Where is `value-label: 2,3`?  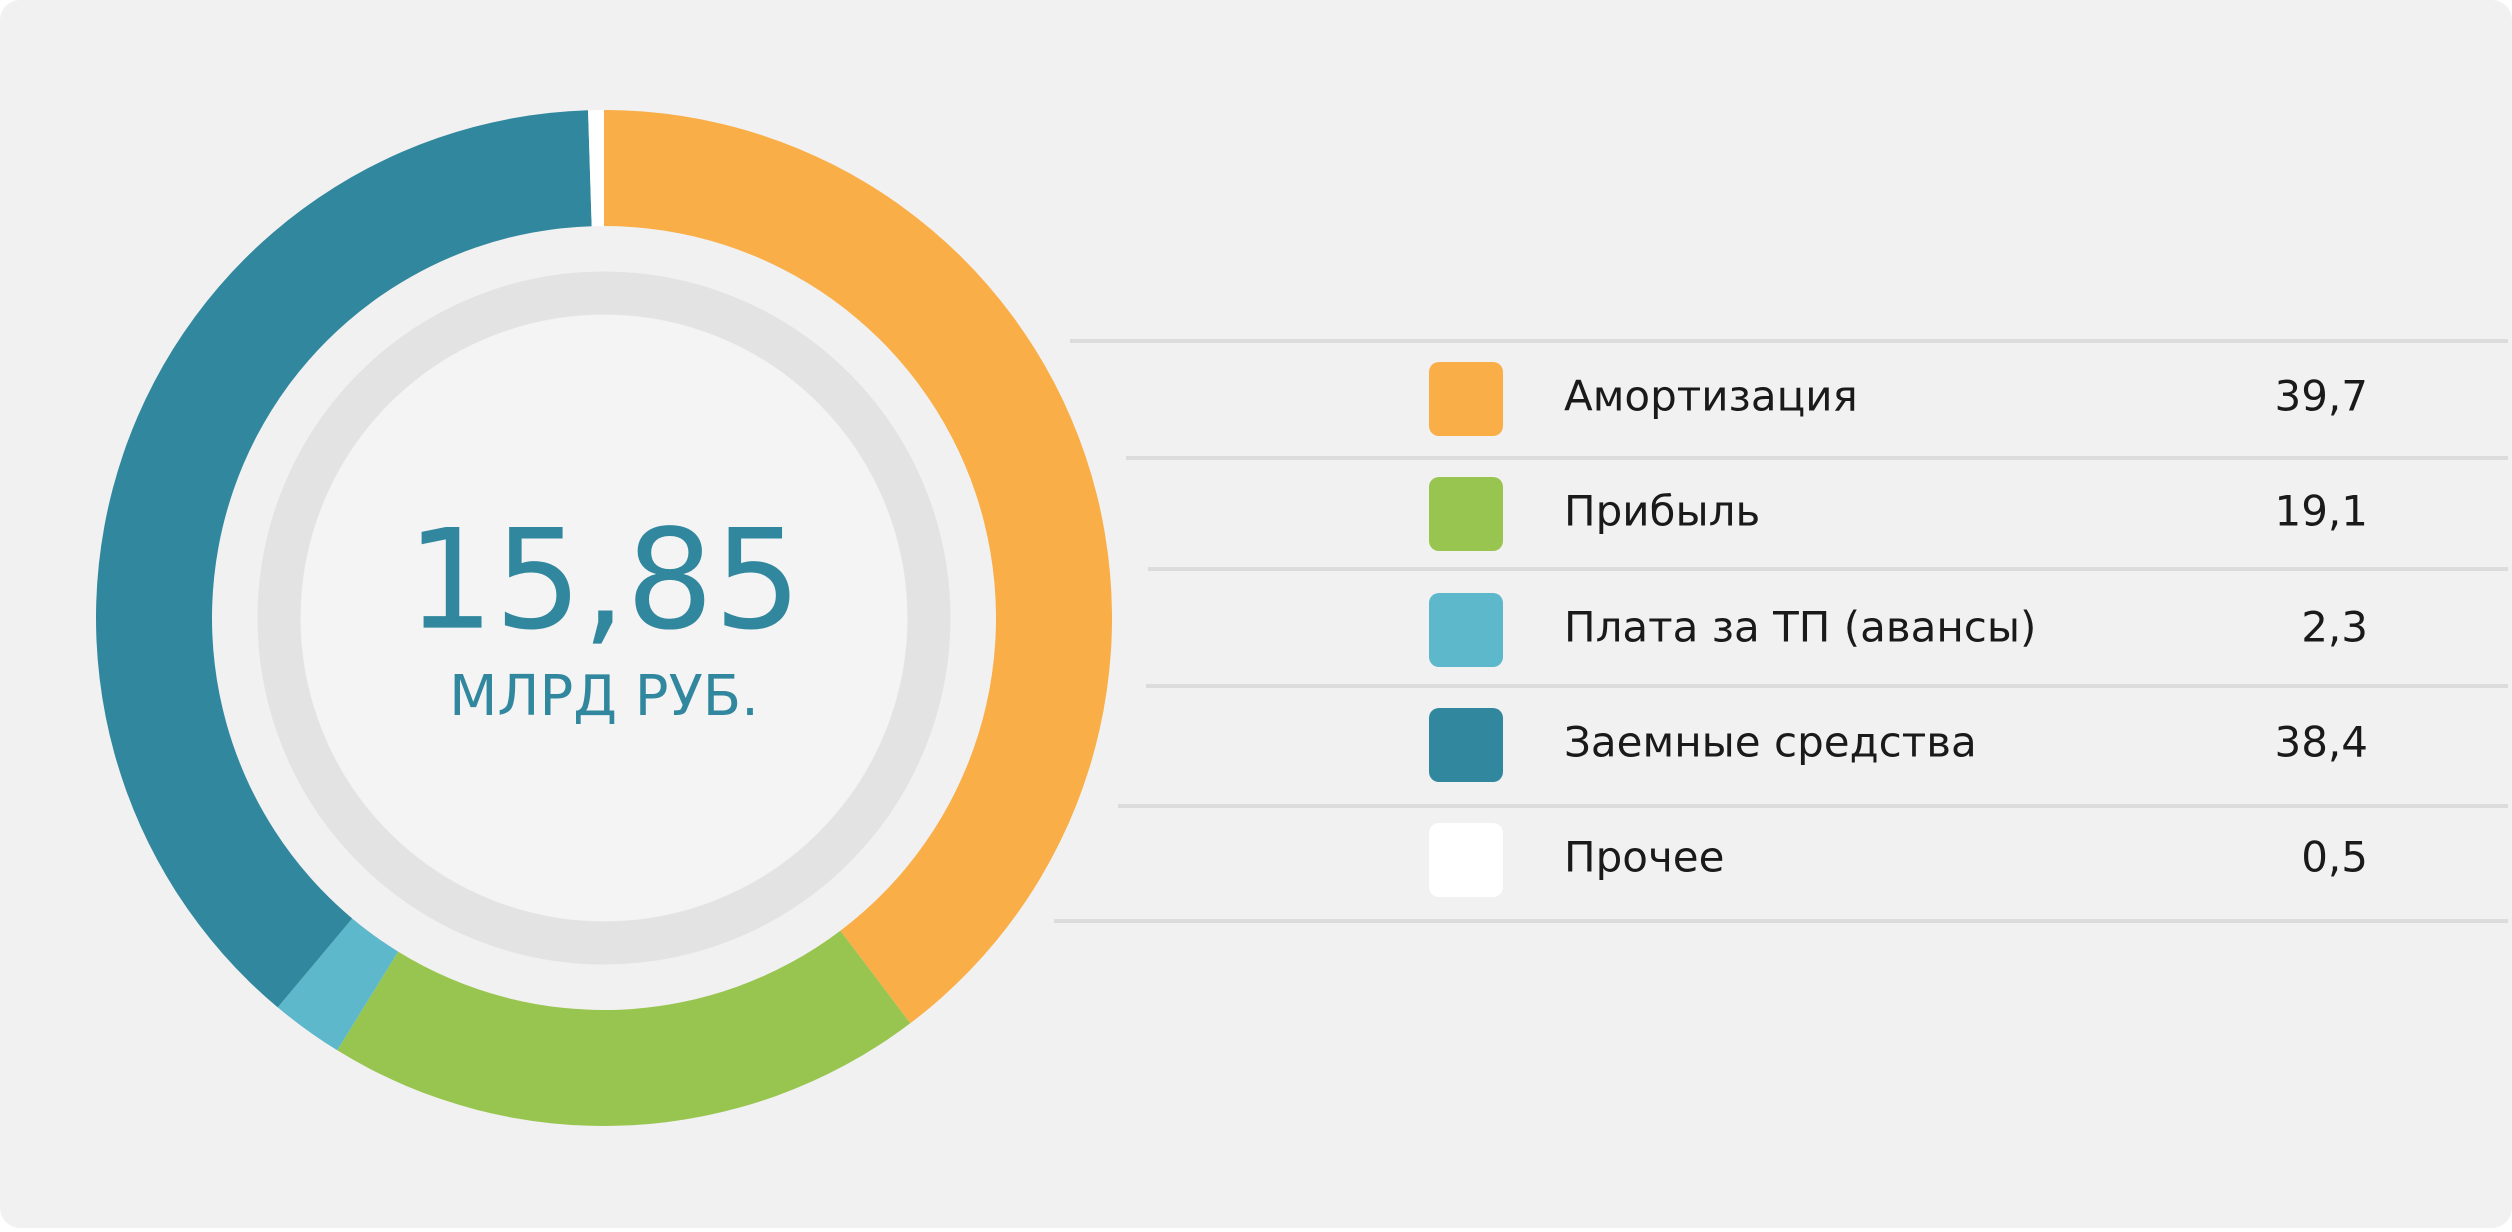 value-label: 2,3 is located at coordinates (2334, 627).